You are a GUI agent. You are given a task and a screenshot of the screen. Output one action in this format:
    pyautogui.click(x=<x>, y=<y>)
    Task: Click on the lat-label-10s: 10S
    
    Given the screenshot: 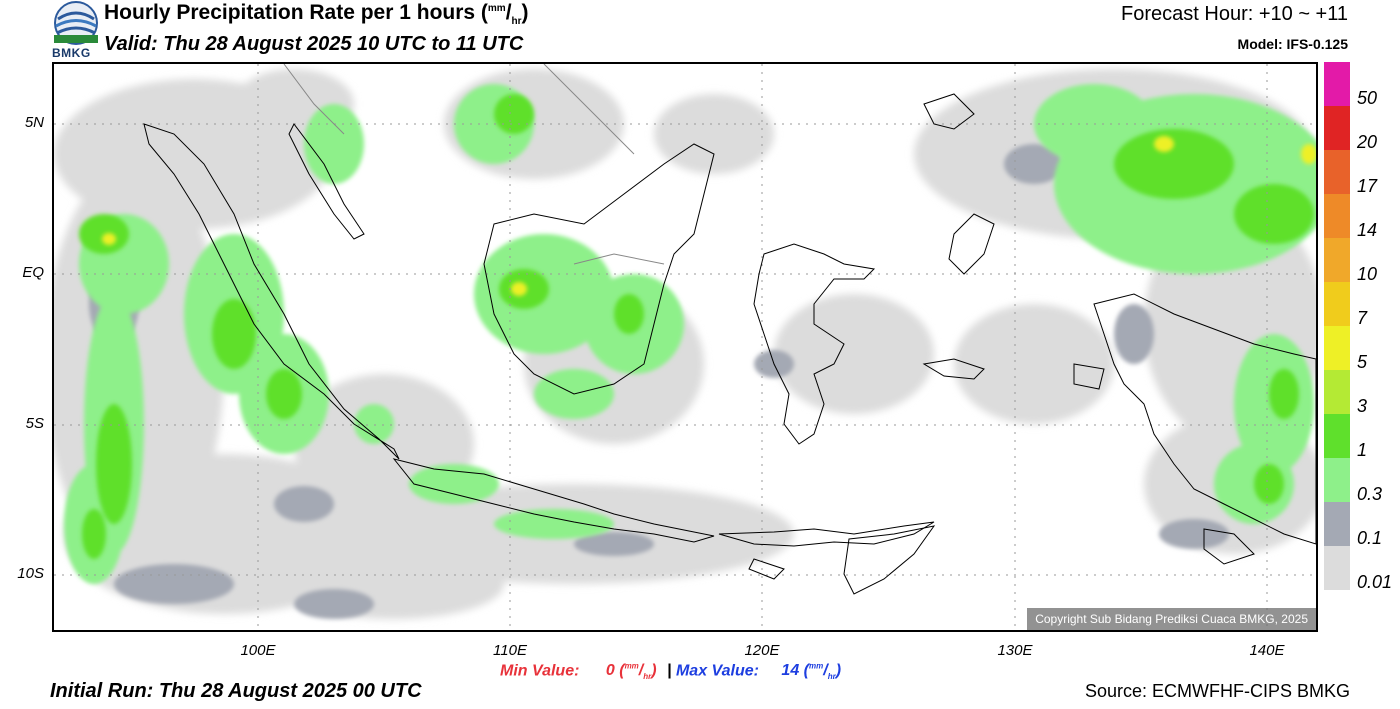 What is the action you would take?
    pyautogui.click(x=30, y=573)
    